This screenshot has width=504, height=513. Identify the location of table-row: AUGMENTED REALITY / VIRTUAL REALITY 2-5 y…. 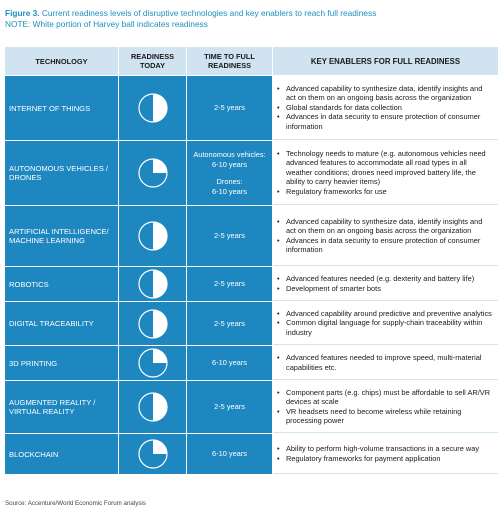
(251, 407).